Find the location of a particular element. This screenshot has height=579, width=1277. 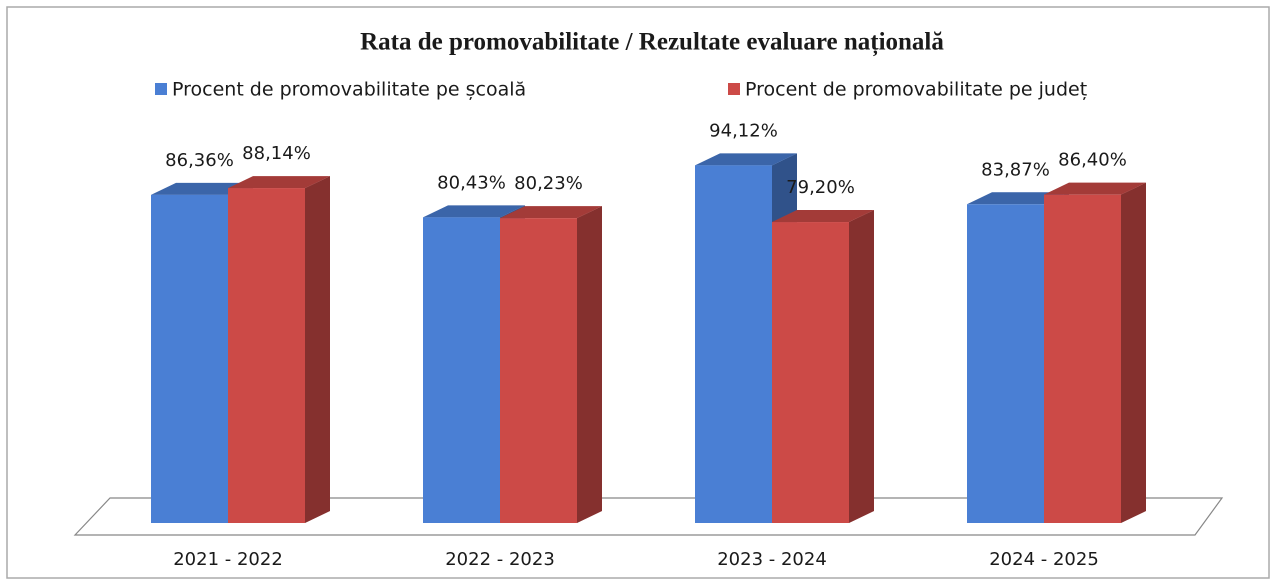

x-tick-label: 2021 - 2022 is located at coordinates (228, 559).